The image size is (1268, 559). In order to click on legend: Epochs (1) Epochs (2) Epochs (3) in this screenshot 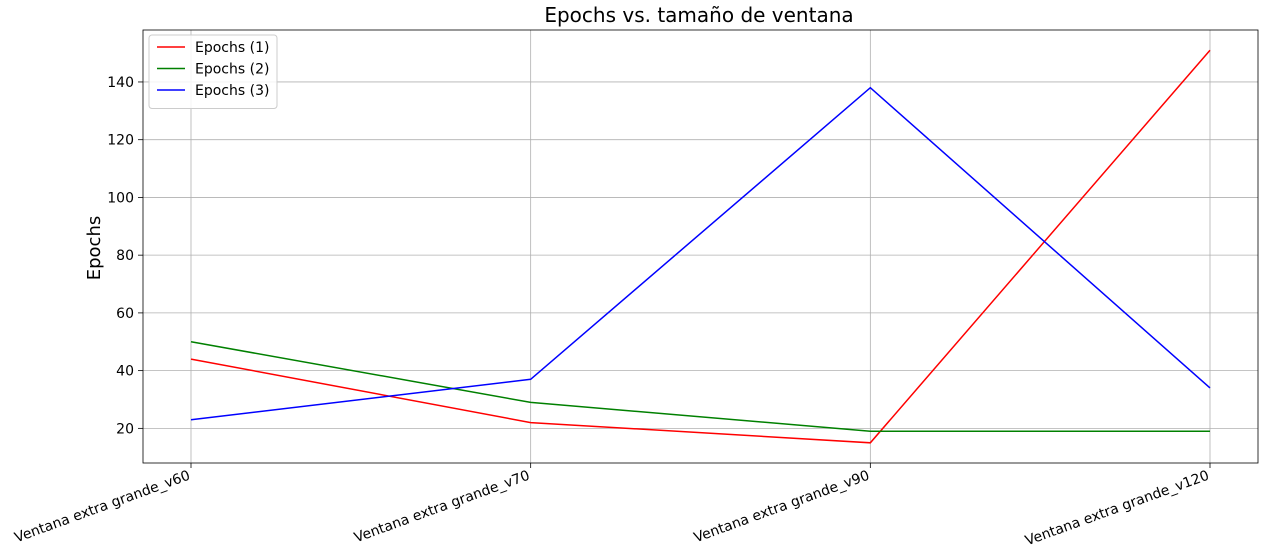, I will do `click(213, 71)`.